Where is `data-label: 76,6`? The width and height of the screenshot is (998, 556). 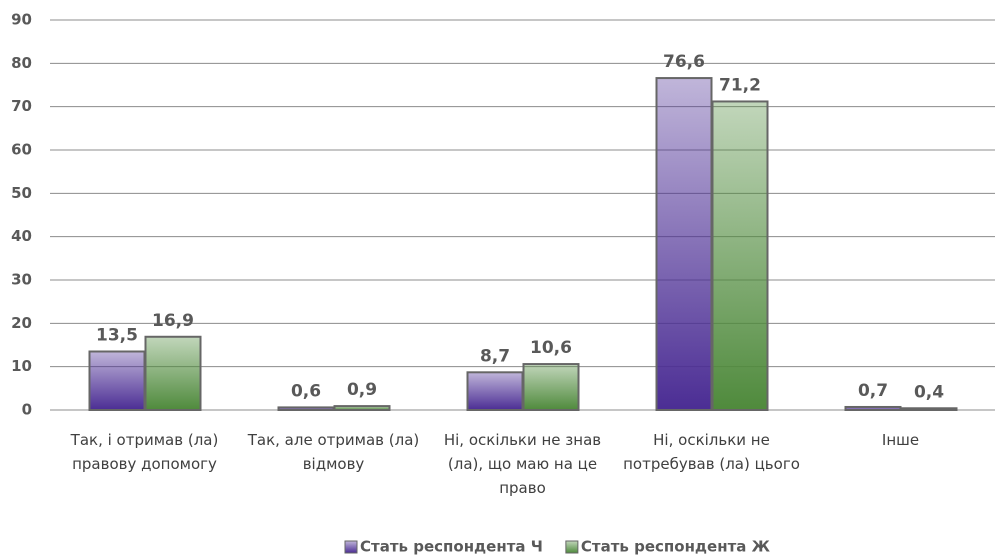
data-label: 76,6 is located at coordinates (684, 62).